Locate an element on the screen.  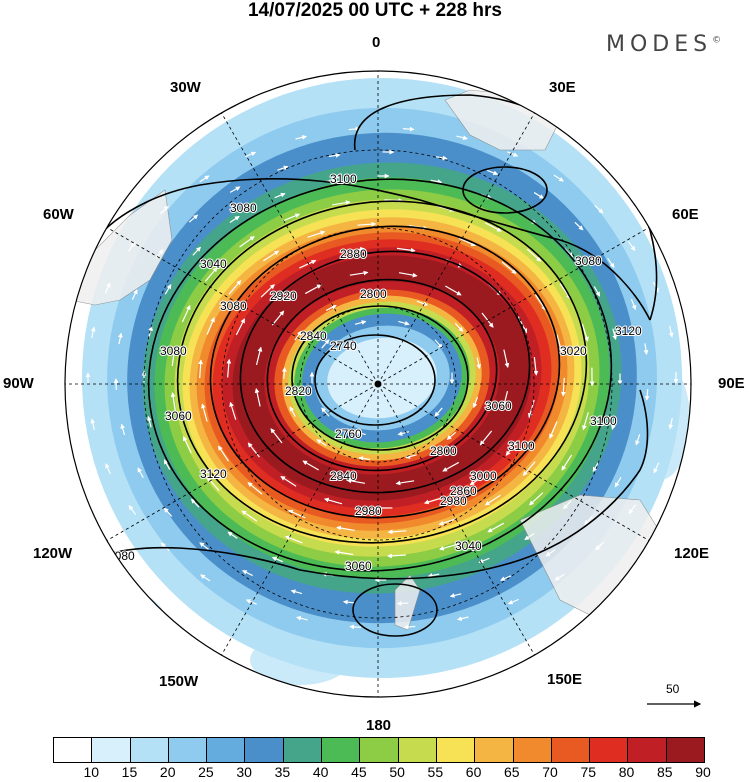
contour-closed-high-south is located at coordinates (395, 610).